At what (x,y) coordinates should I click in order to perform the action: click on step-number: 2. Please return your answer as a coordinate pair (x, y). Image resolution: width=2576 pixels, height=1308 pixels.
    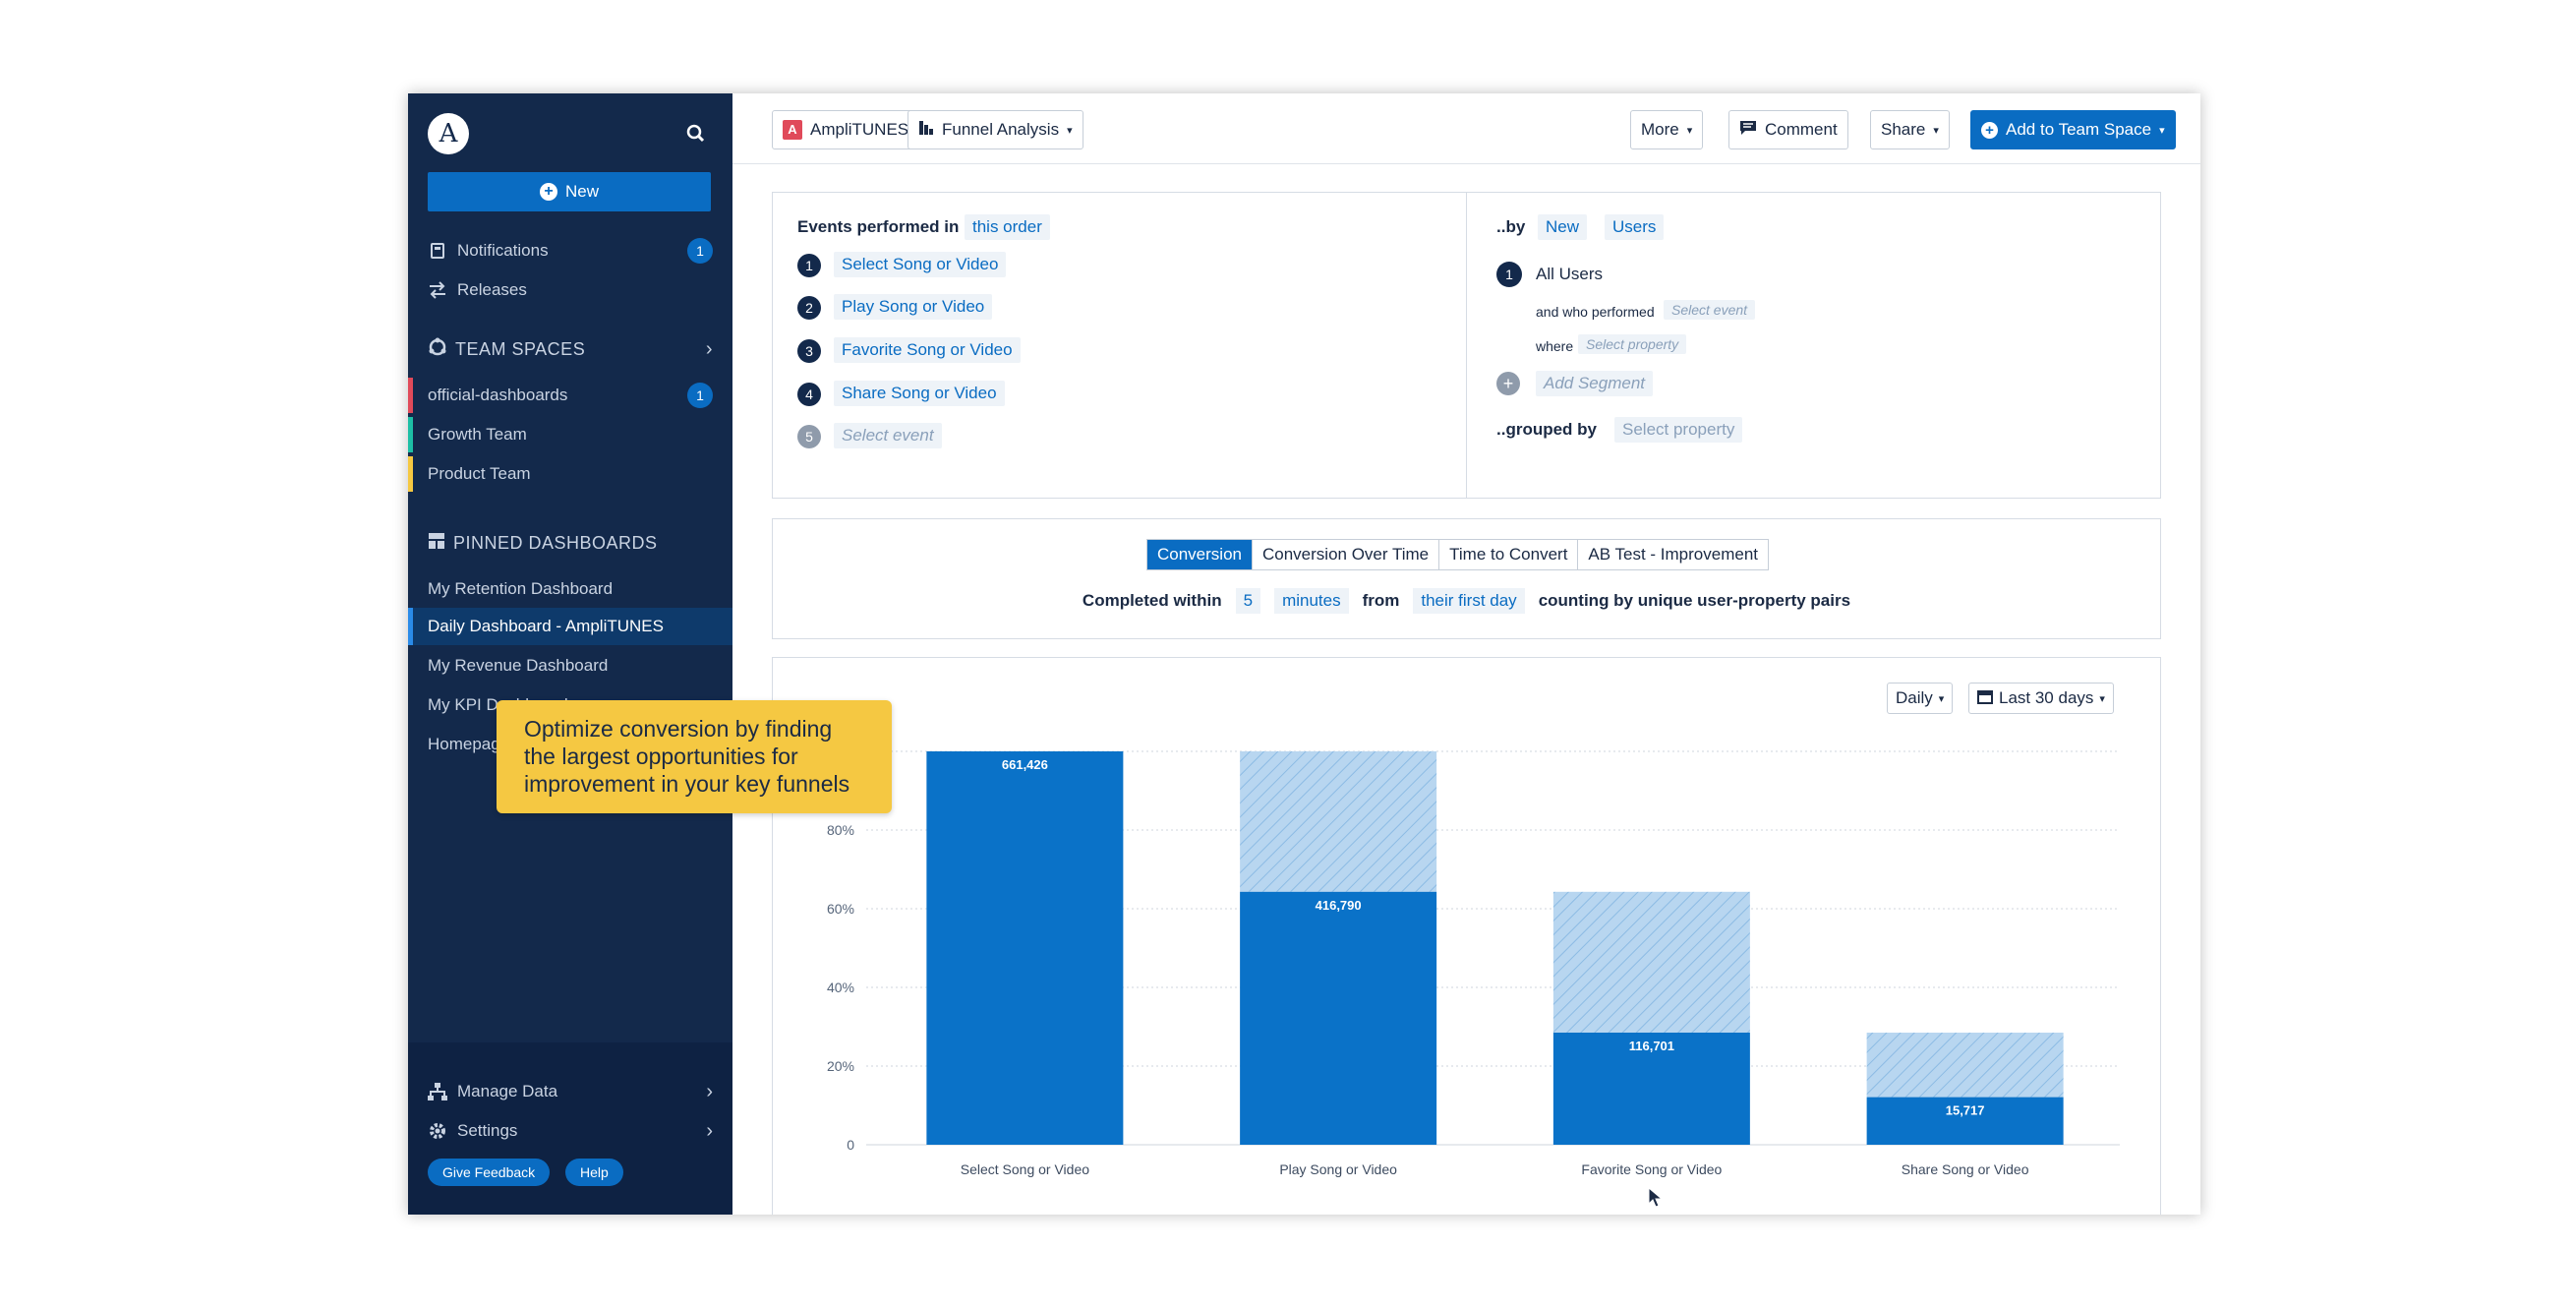
    Looking at the image, I should click on (809, 308).